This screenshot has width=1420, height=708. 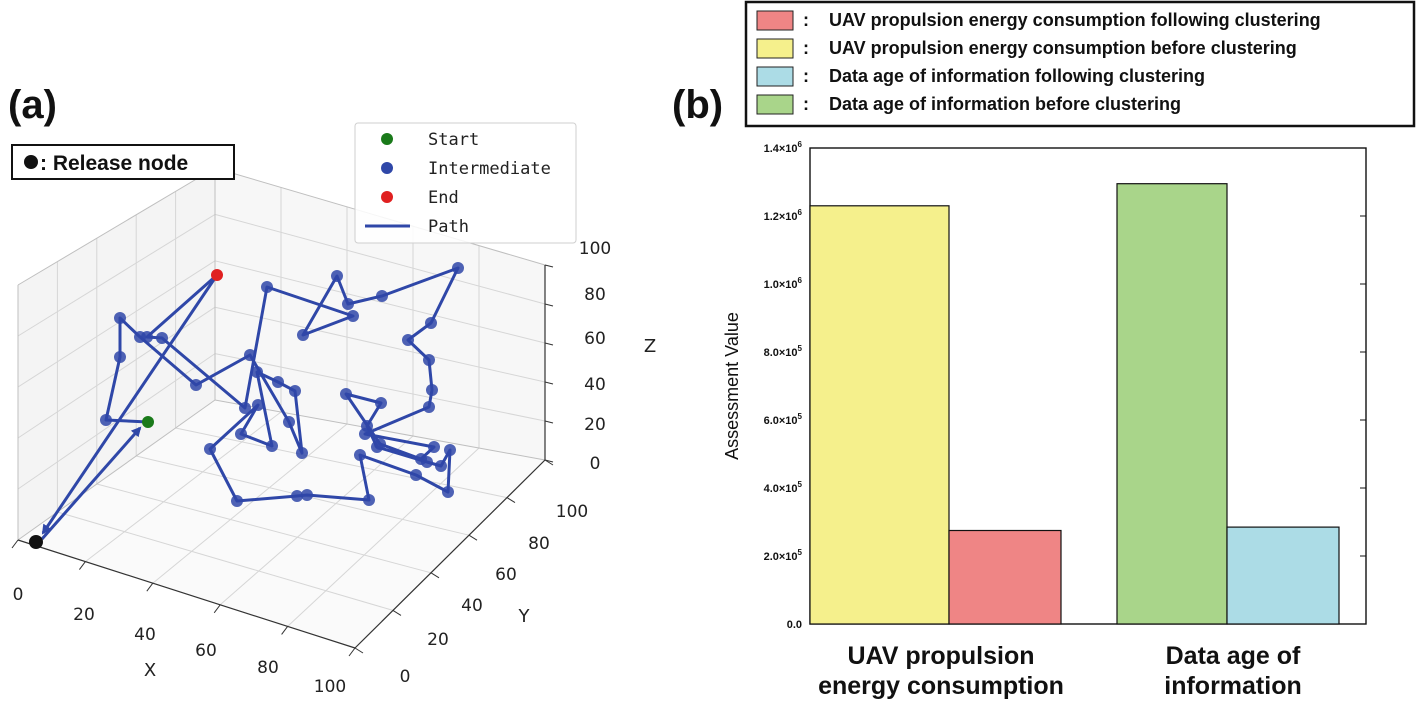 What do you see at coordinates (775, 48) in the screenshot?
I see `legend-swatch-propulsion-before` at bounding box center [775, 48].